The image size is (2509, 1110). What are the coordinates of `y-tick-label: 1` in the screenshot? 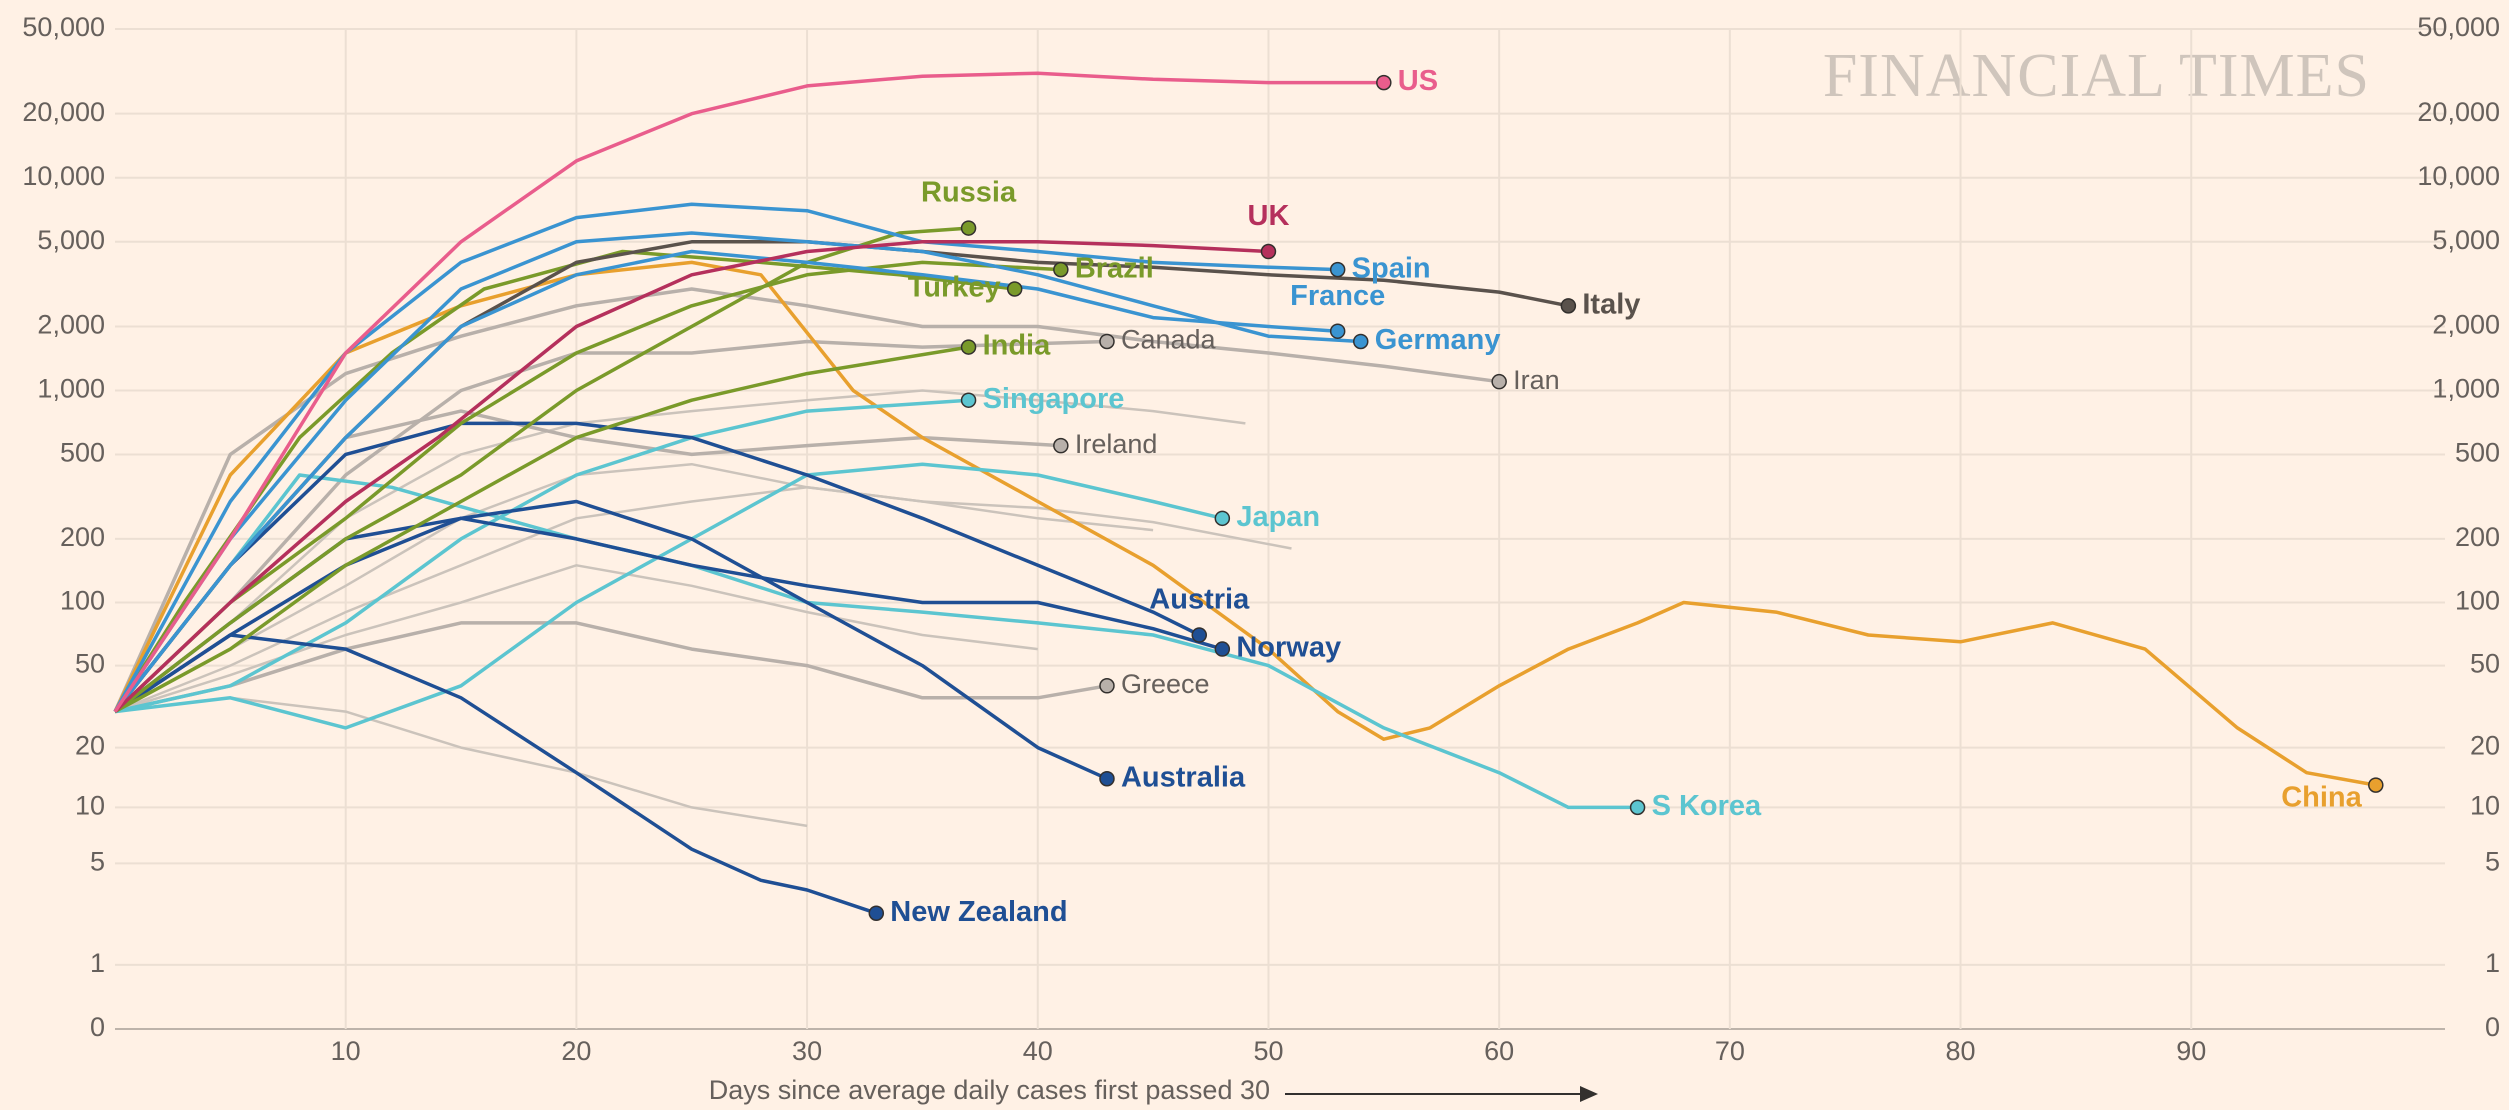 It's located at (97, 963).